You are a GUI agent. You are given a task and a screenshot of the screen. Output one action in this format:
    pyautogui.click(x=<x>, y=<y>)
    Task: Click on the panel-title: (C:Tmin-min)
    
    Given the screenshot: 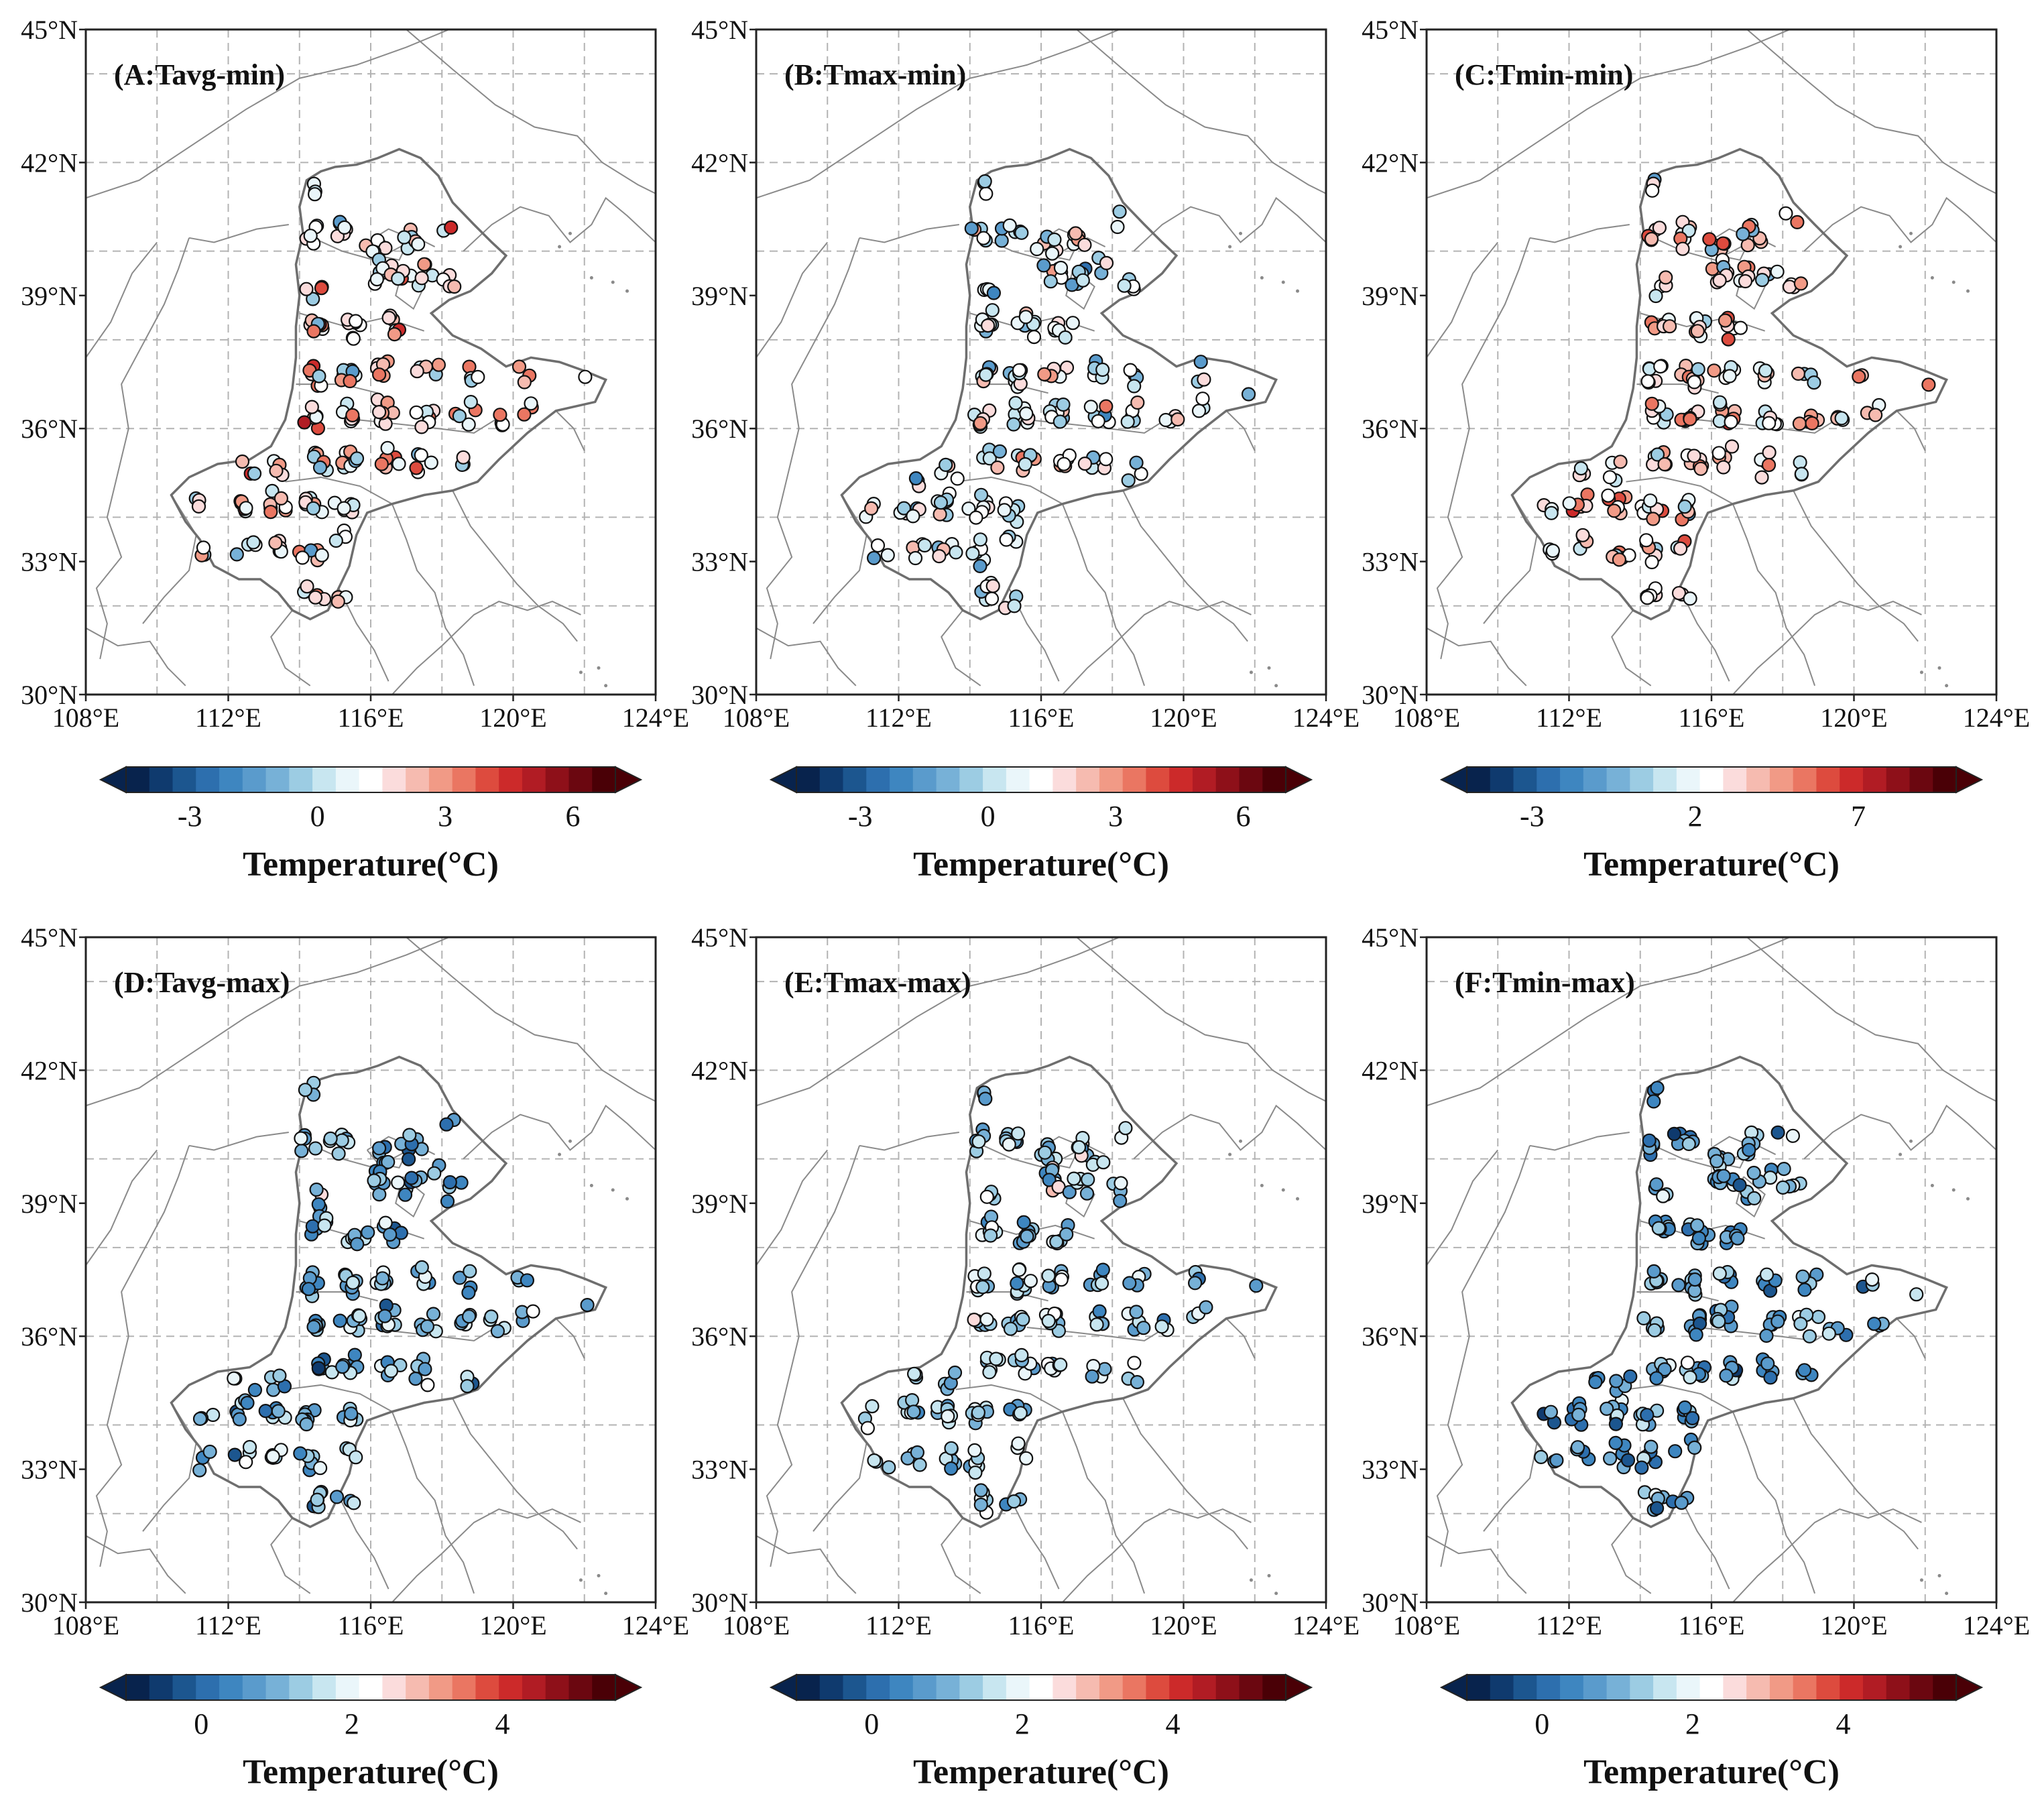 What is the action you would take?
    pyautogui.click(x=1544, y=74)
    